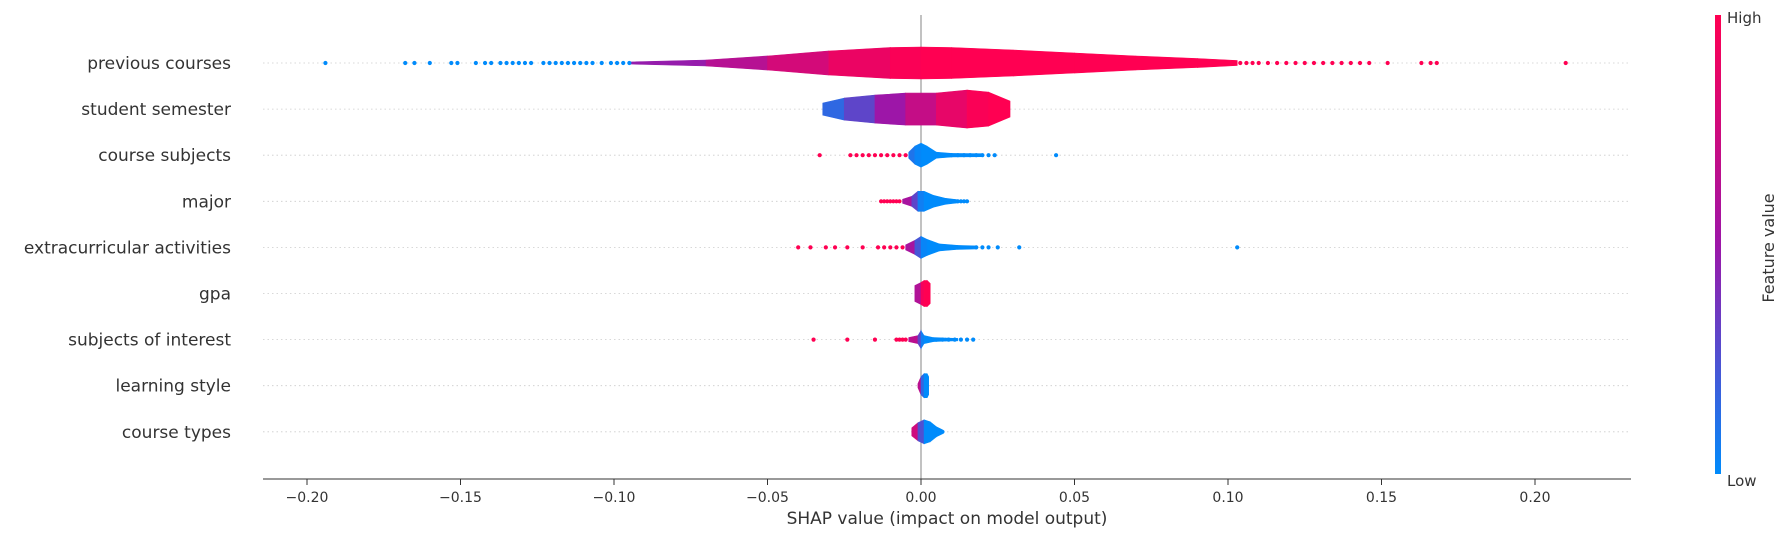  I want to click on violin-course-types, so click(927, 432).